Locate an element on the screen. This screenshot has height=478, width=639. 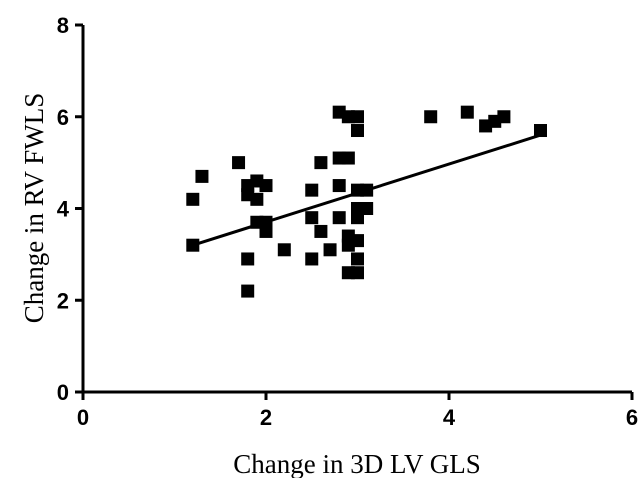
y-tick-label: 4 is located at coordinates (63, 209).